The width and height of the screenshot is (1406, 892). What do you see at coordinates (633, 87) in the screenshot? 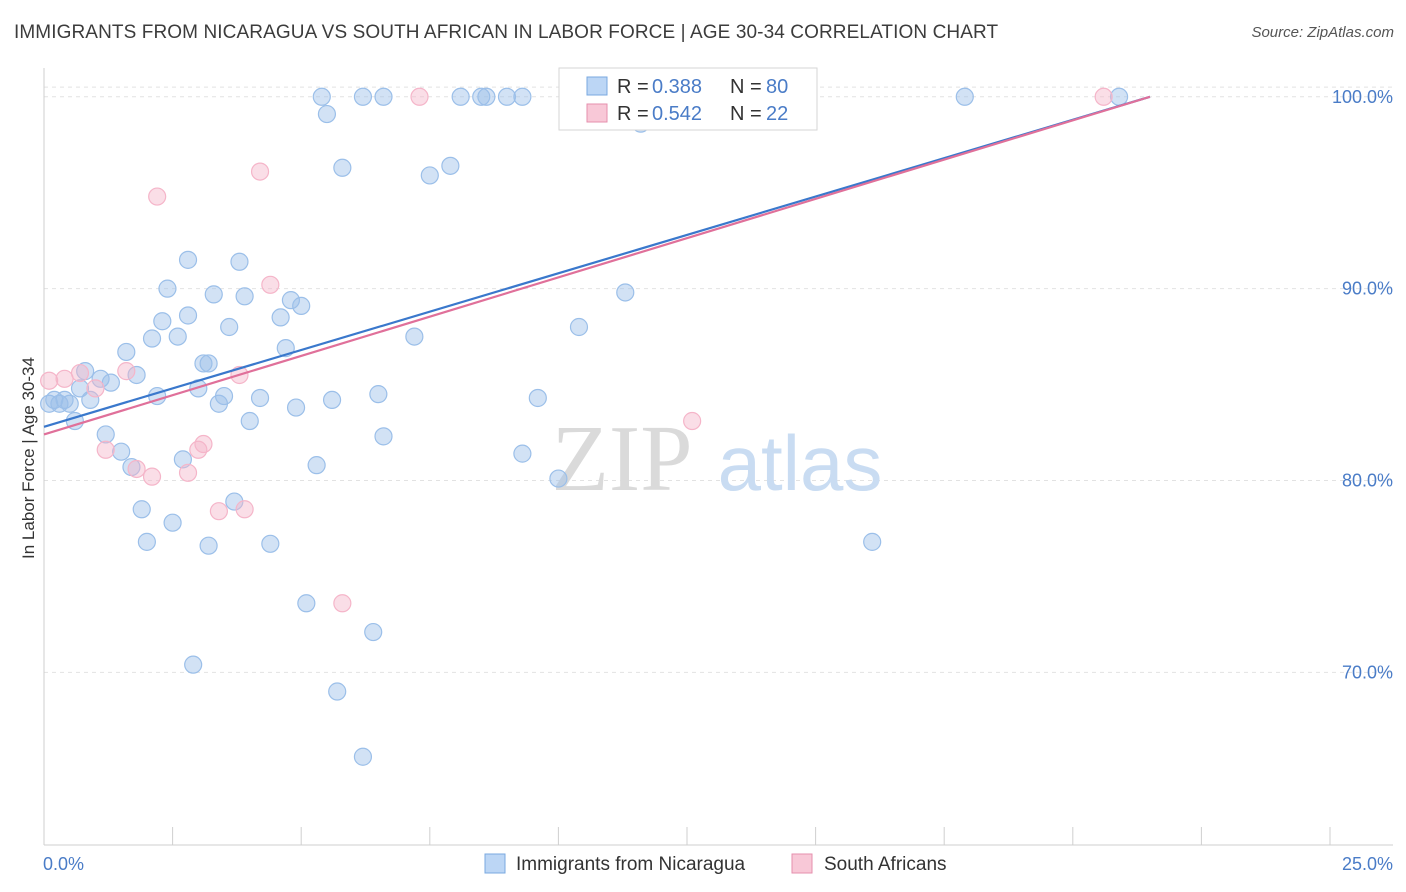
I see `stats-r-label-1: R =` at bounding box center [633, 87].